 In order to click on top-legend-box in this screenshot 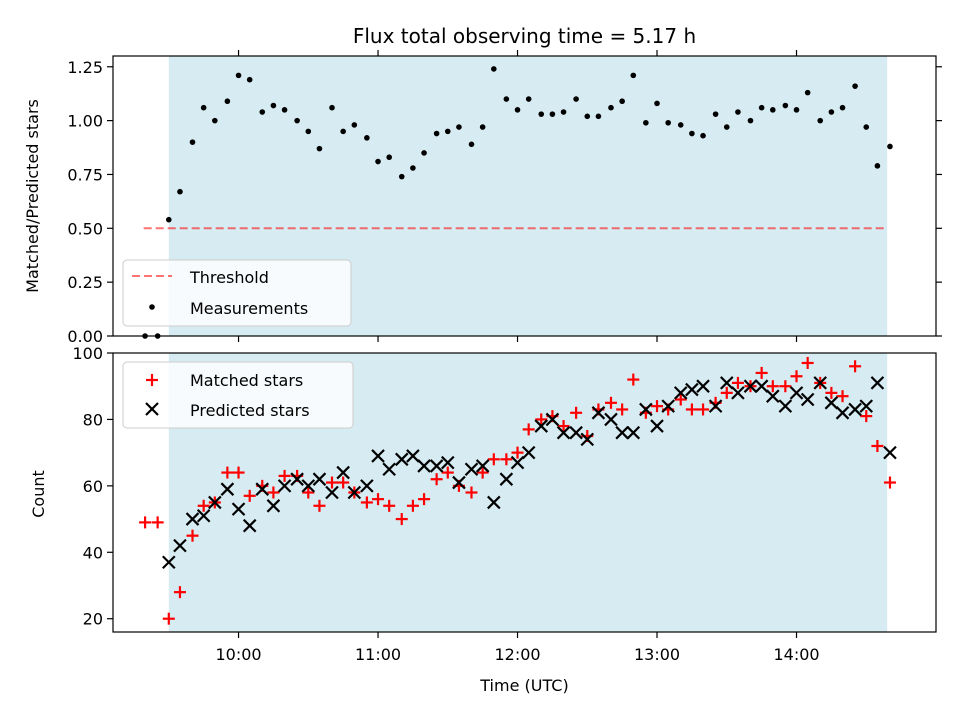, I will do `click(237, 293)`.